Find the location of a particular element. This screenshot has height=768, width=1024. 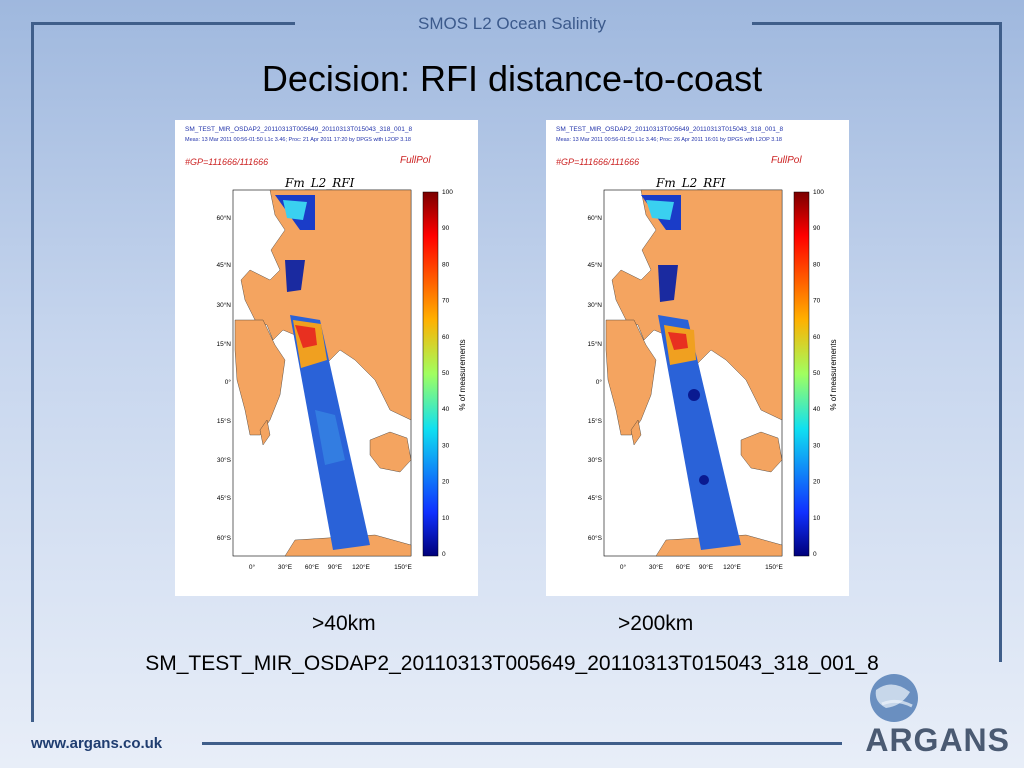

swath-south is located at coordinates (699, 432).